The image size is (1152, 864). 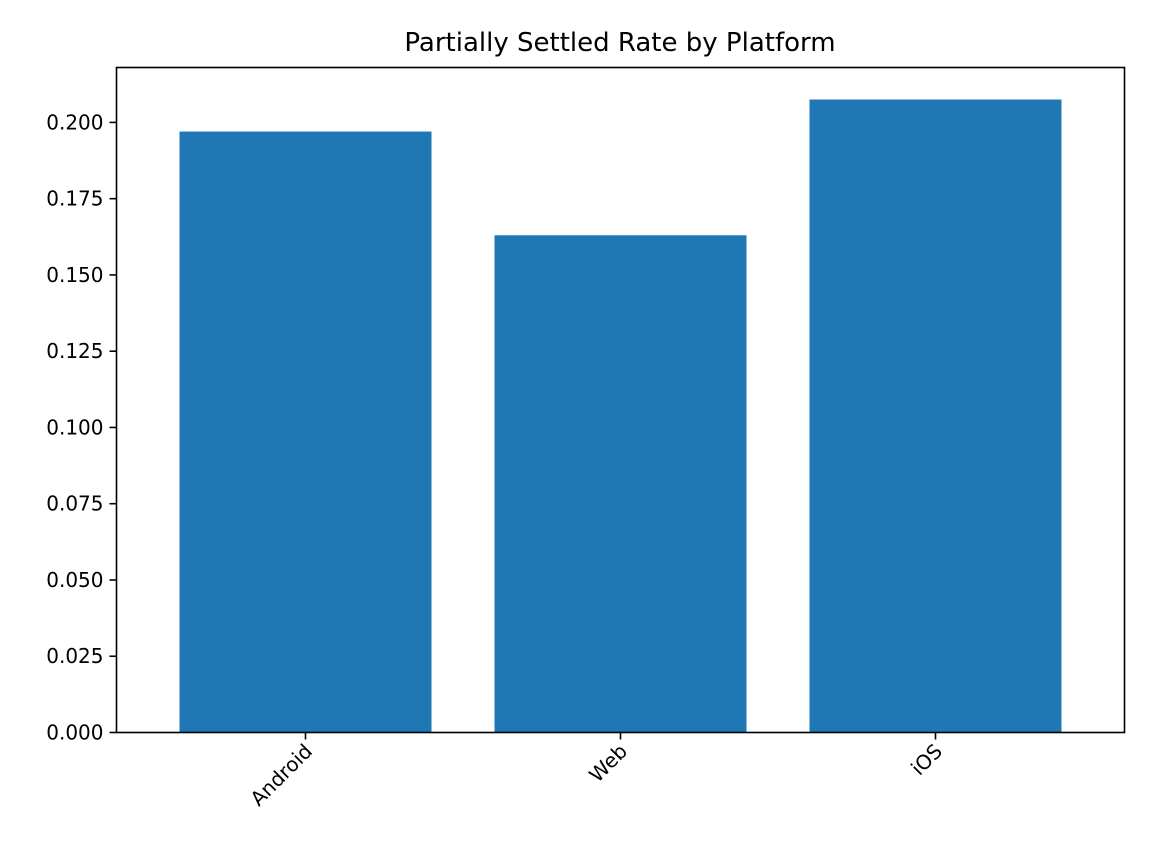 What do you see at coordinates (608, 763) in the screenshot?
I see `x-tick-label-web: Web` at bounding box center [608, 763].